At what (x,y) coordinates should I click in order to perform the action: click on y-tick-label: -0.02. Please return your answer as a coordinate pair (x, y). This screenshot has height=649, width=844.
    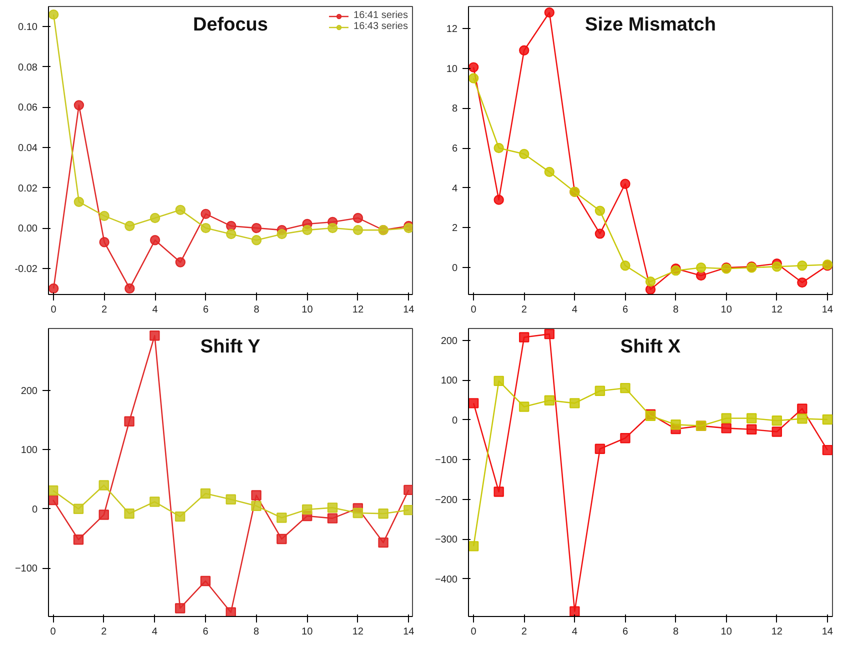
    Looking at the image, I should click on (26, 269).